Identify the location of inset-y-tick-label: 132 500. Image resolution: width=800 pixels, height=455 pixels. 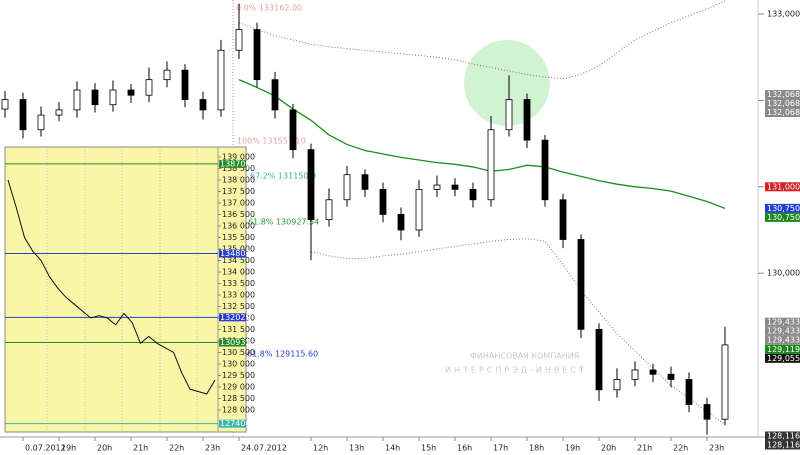
(238, 306).